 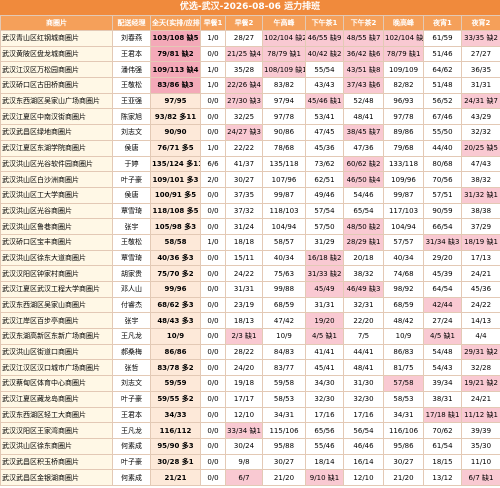 What do you see at coordinates (442, 273) in the screenshot?
I see `shift-cell: 45/39` at bounding box center [442, 273].